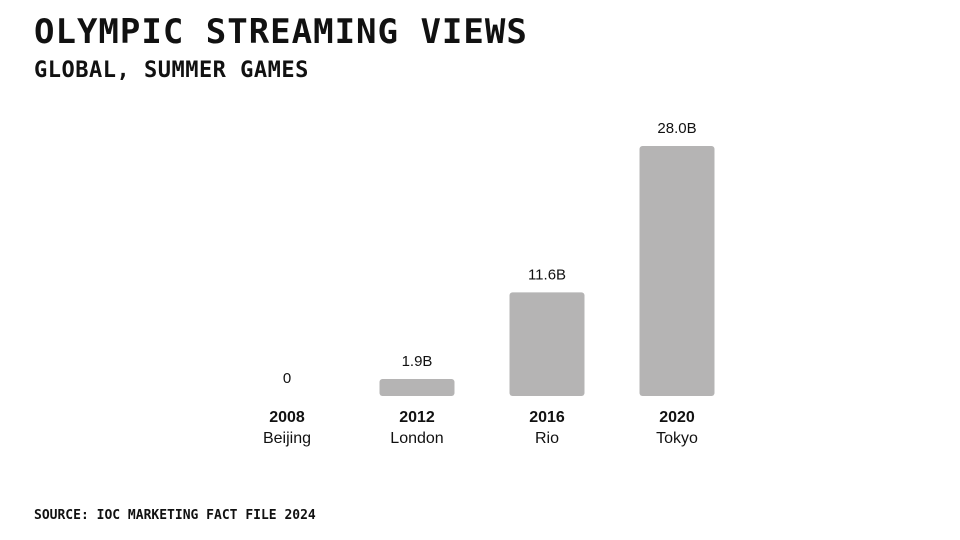  I want to click on category-label-2012: 2012, so click(417, 417).